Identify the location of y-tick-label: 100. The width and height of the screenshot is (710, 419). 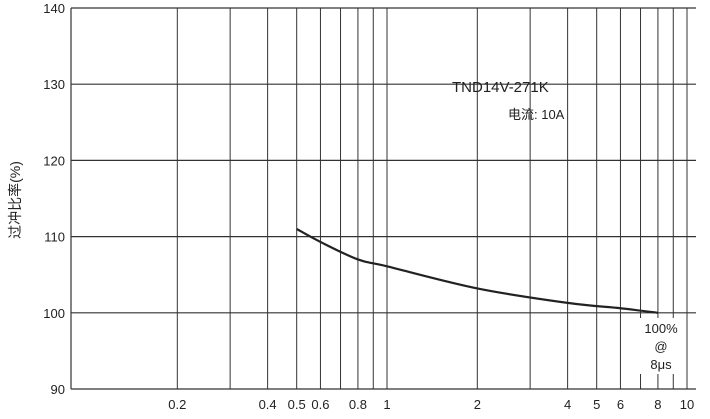
(54, 313).